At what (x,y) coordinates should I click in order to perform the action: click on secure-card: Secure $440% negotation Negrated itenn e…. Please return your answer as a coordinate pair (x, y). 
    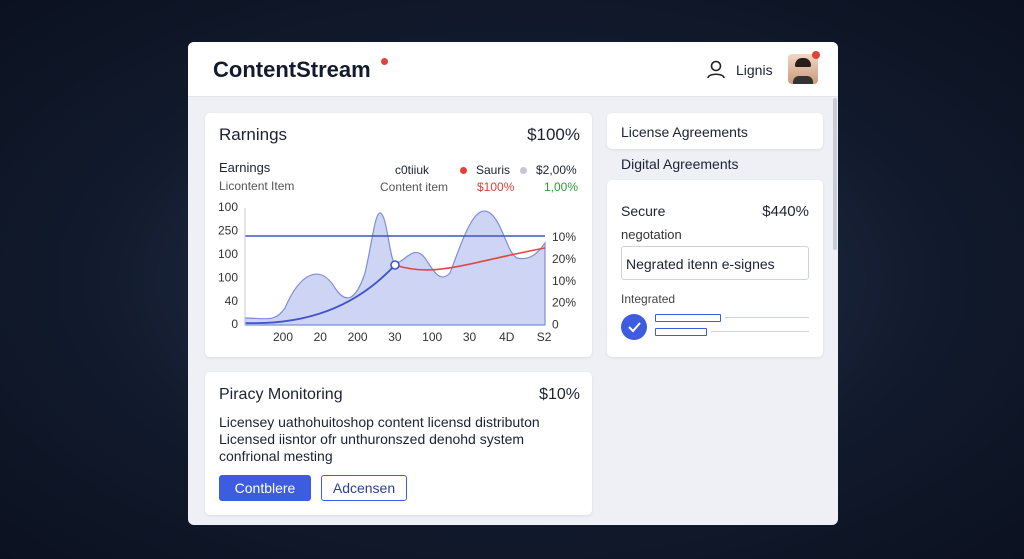
    Looking at the image, I should click on (715, 268).